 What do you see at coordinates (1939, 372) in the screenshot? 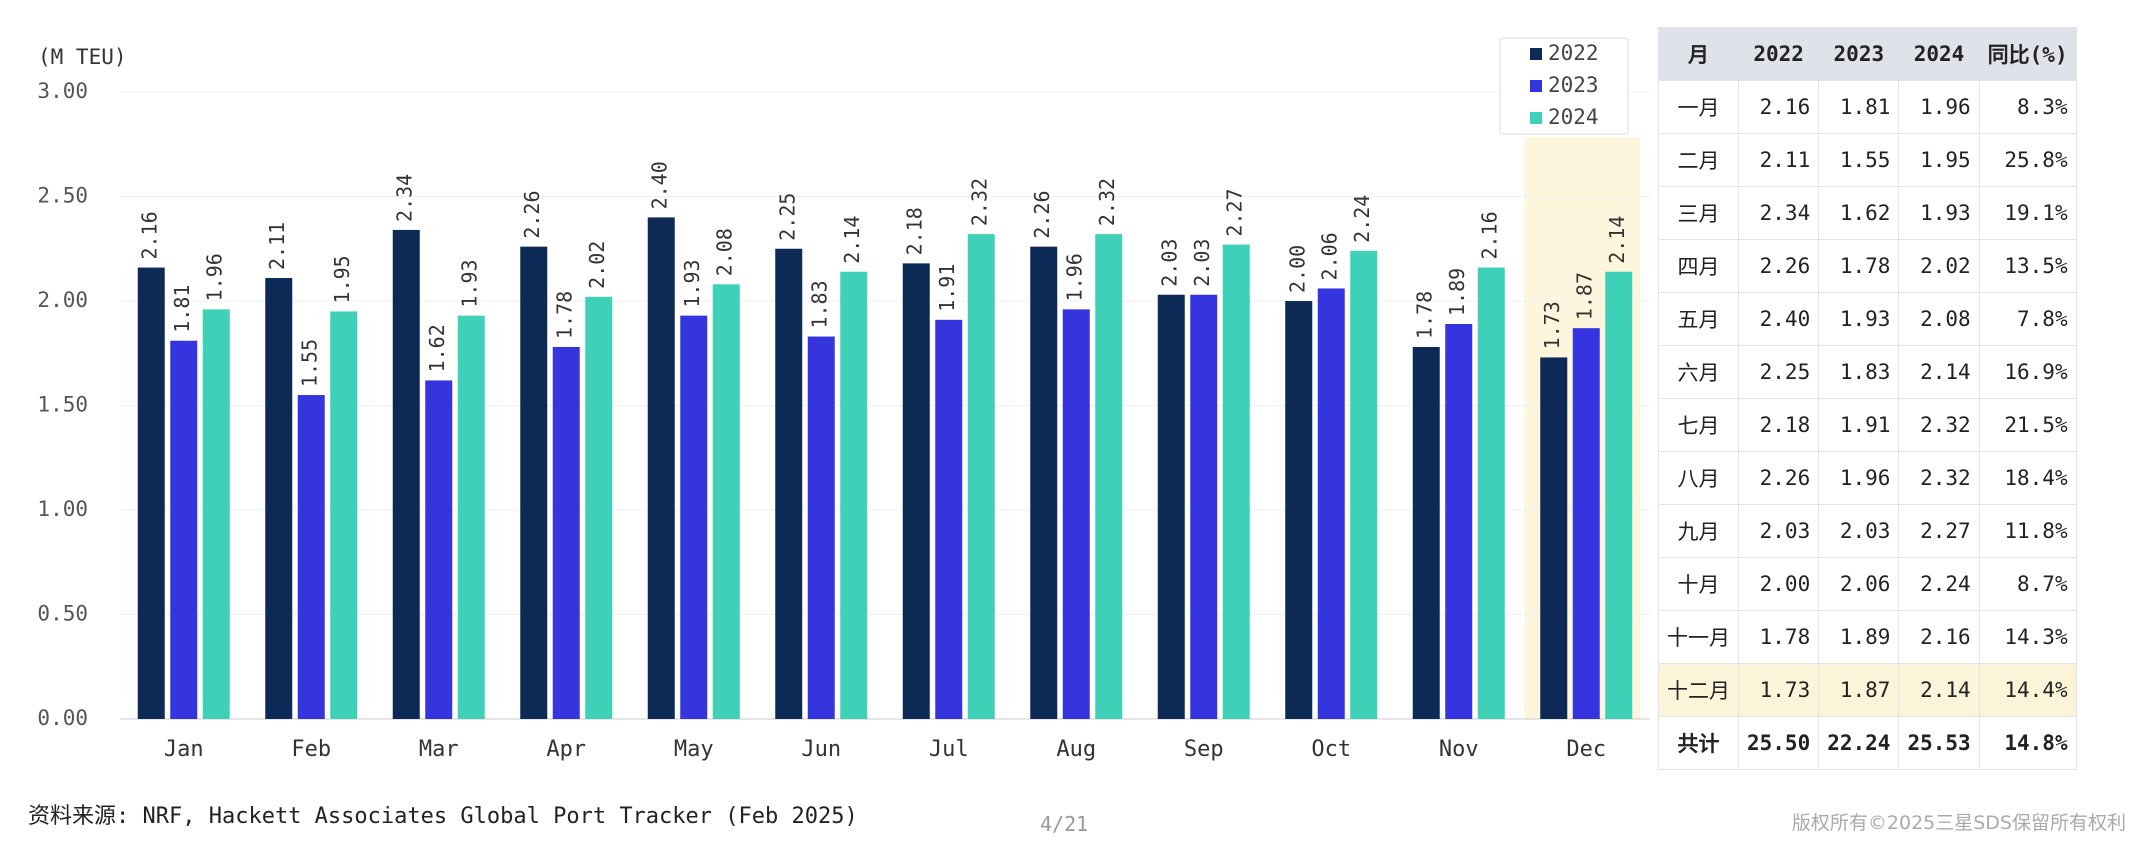
I see `table-cell: 2.14` at bounding box center [1939, 372].